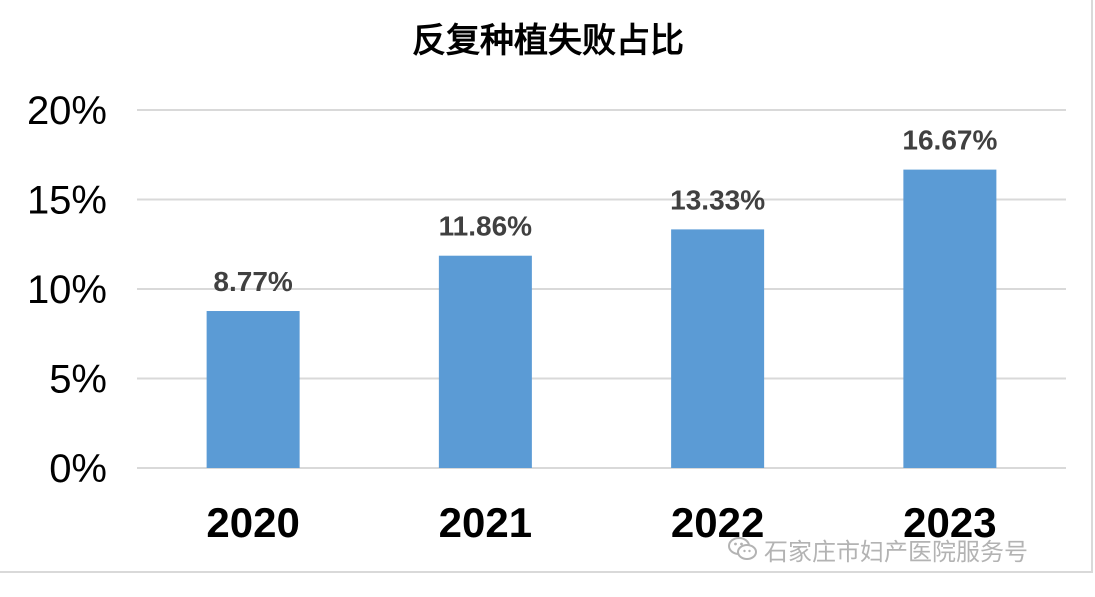 Image resolution: width=1095 pixels, height=597 pixels. What do you see at coordinates (949, 522) in the screenshot?
I see `x-tick-label: 2023` at bounding box center [949, 522].